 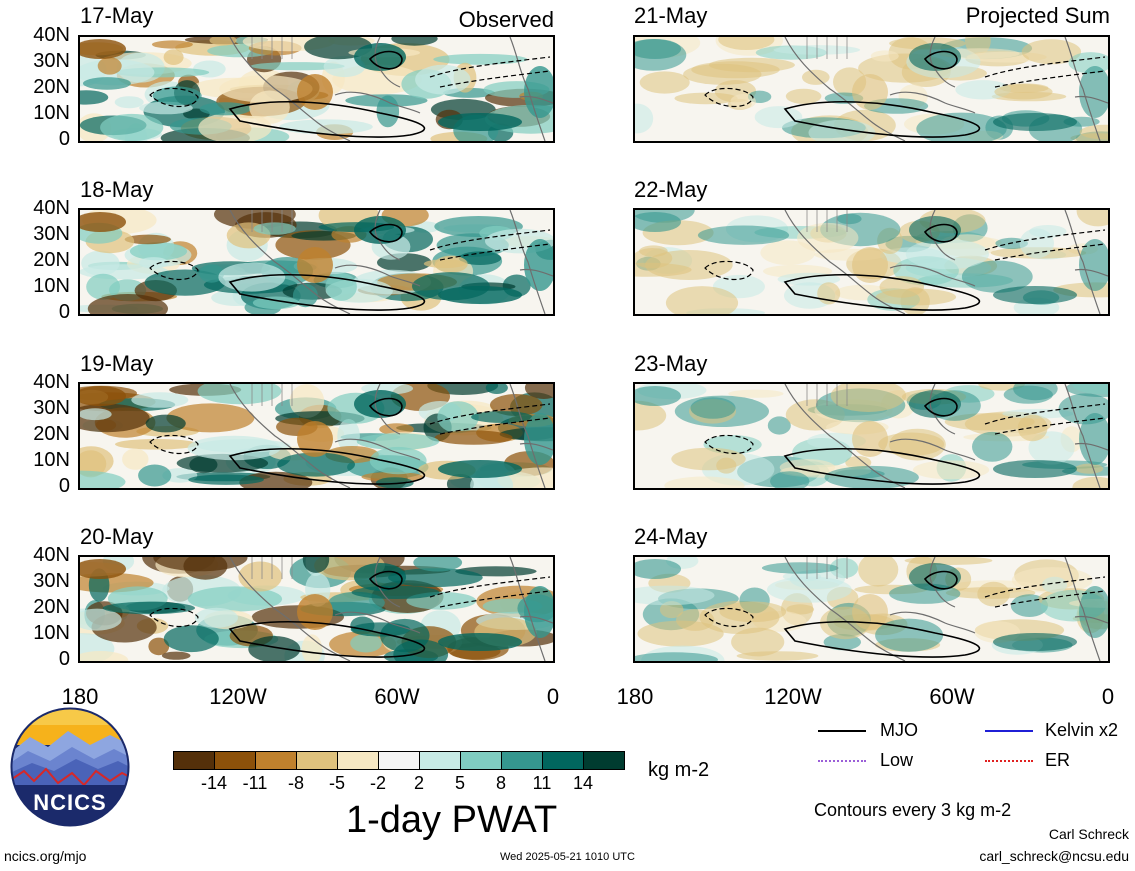 I want to click on colorbar-label: 14, so click(x=583, y=783).